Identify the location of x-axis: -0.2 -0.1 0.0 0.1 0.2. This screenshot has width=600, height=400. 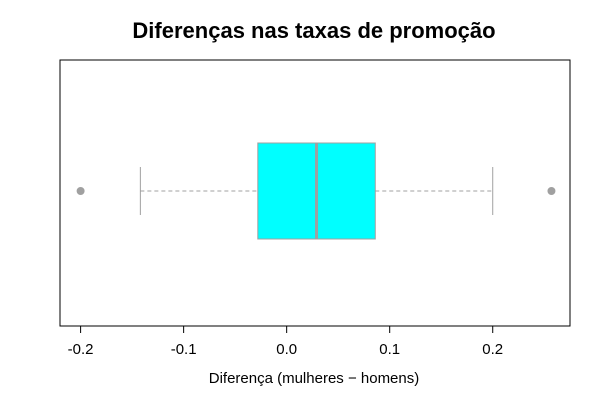
(285, 341).